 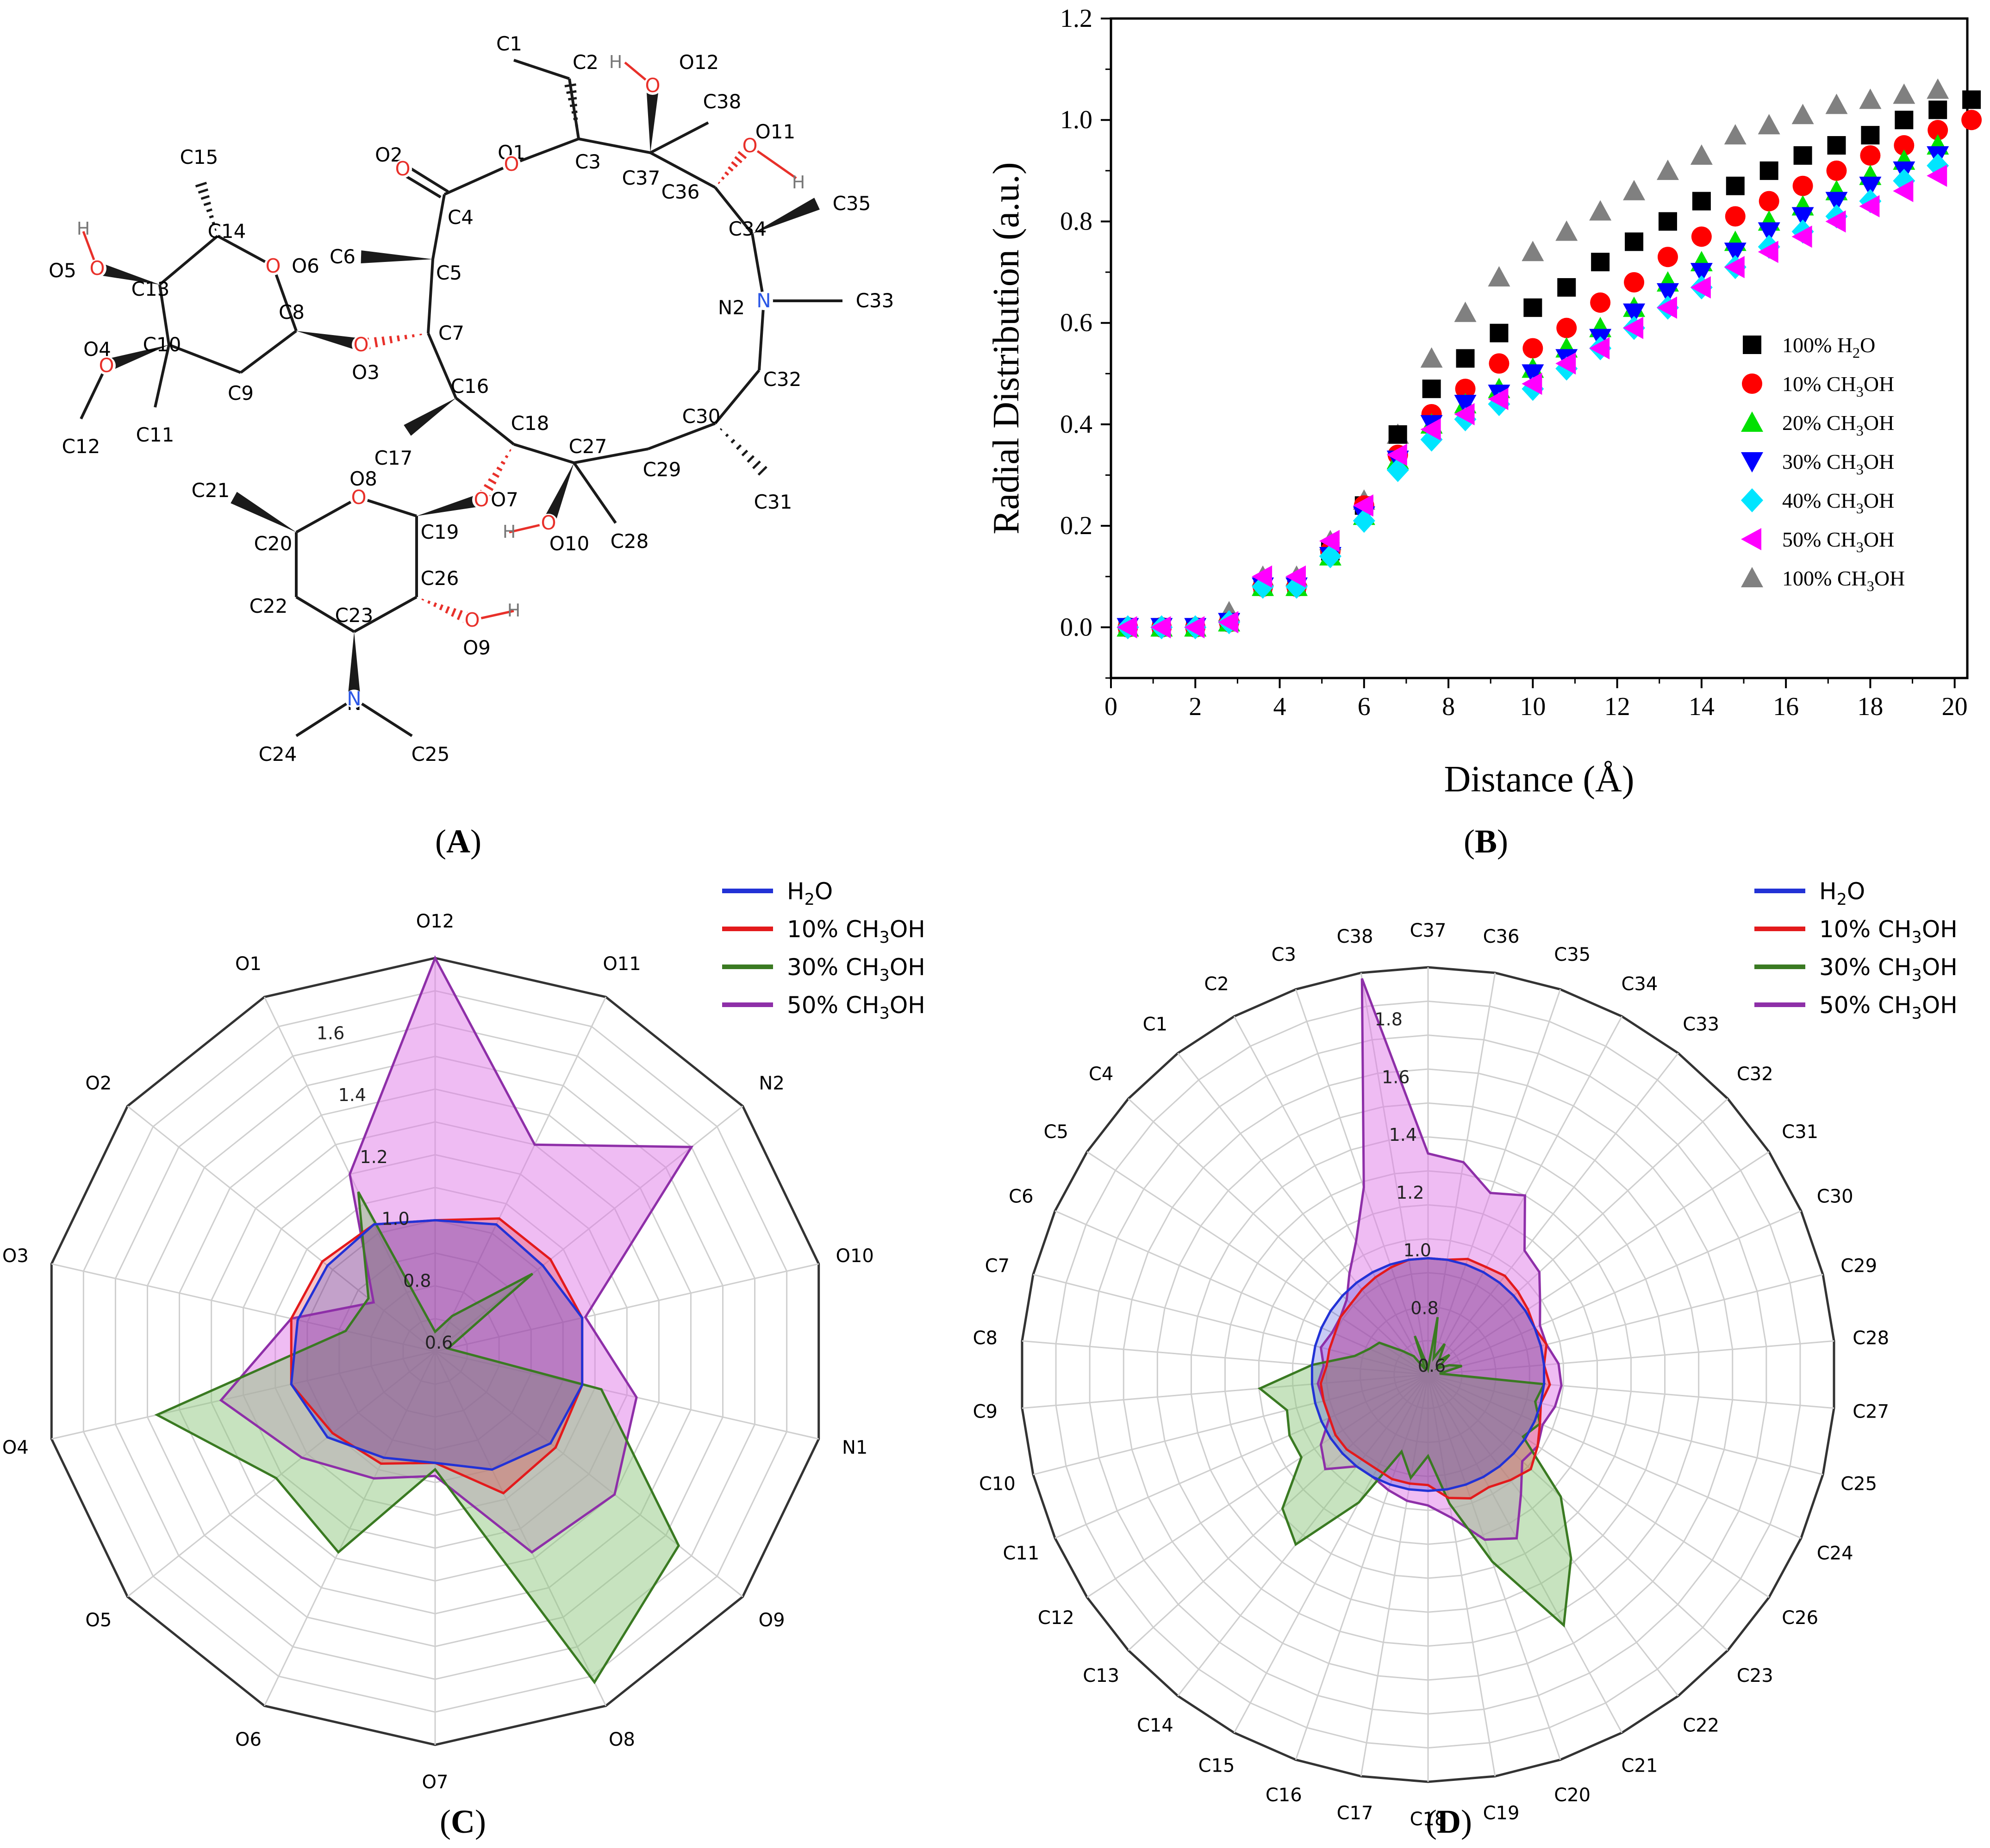 What do you see at coordinates (1755, 1675) in the screenshot?
I see `category-label: C23` at bounding box center [1755, 1675].